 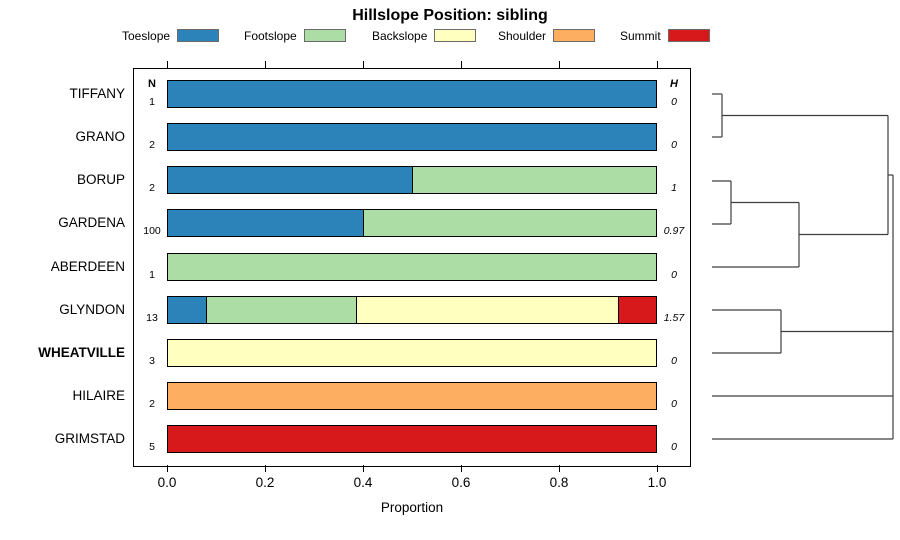 What do you see at coordinates (100, 136) in the screenshot?
I see `category-label: GRANO` at bounding box center [100, 136].